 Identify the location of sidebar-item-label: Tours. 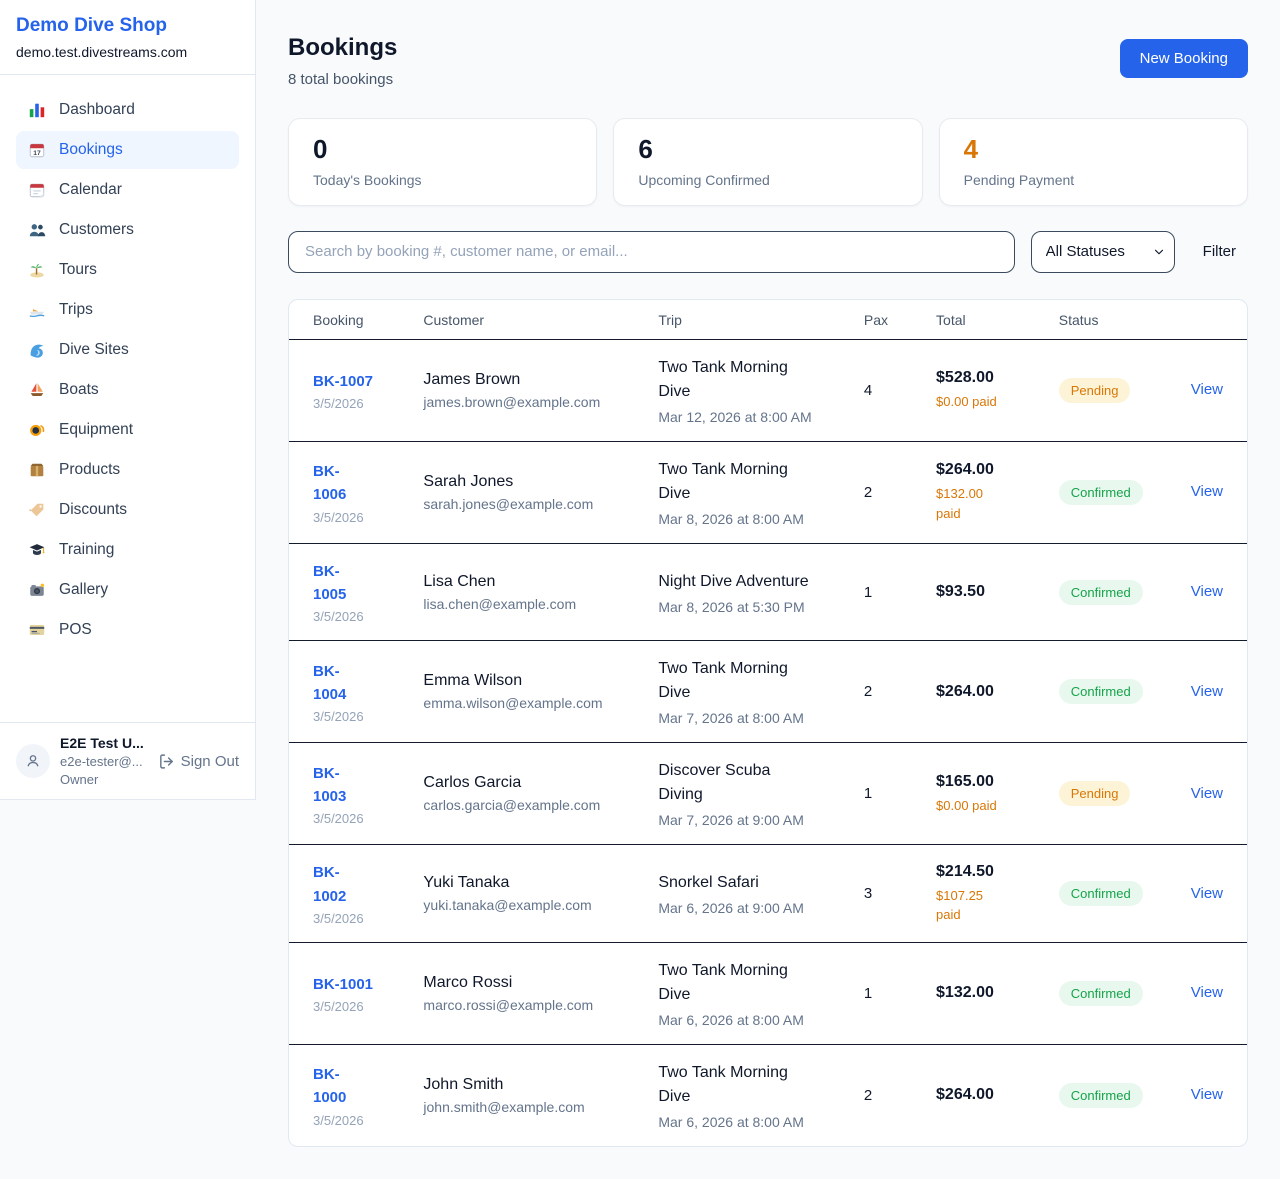
(78, 269).